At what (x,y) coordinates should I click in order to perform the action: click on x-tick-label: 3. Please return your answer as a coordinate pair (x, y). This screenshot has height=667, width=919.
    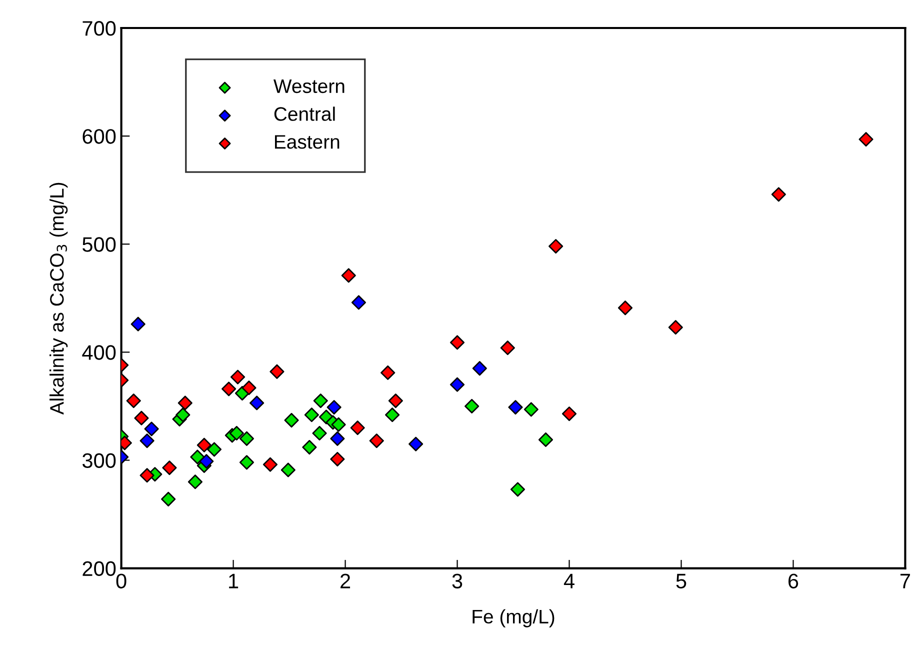
    Looking at the image, I should click on (457, 581).